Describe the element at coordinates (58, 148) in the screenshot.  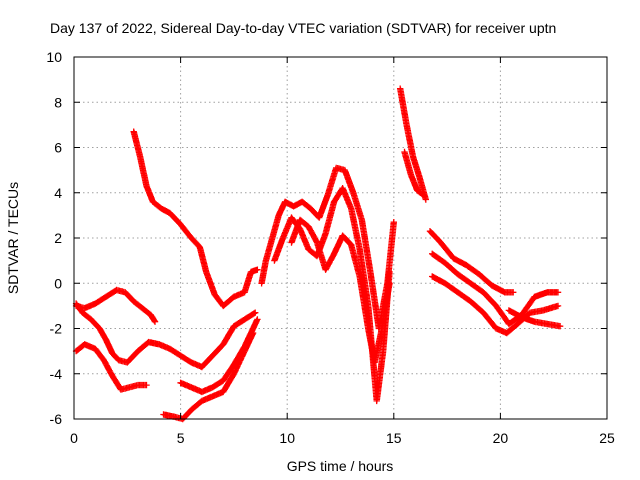
I see `y-tick-label: 6` at that location.